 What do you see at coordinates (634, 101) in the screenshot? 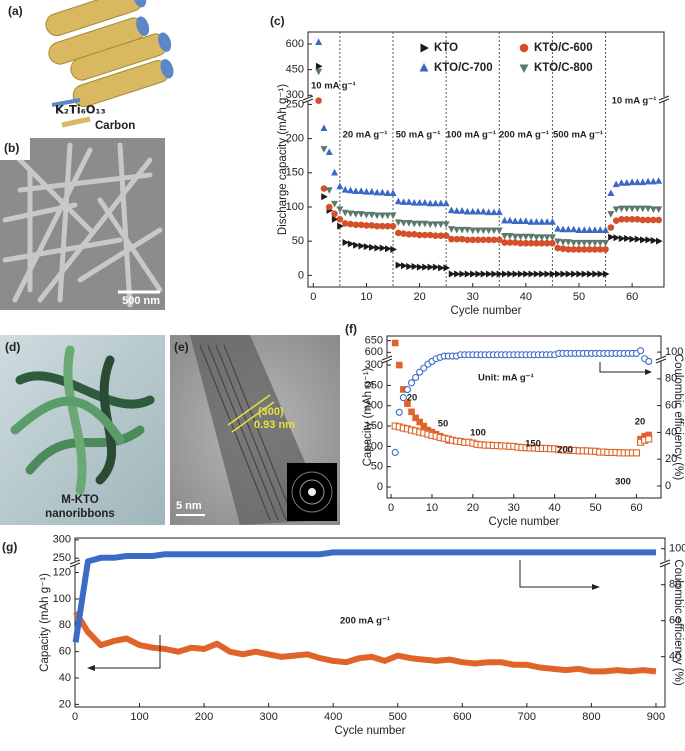
I see `rate-annotation: 10 mA g⁻¹` at bounding box center [634, 101].